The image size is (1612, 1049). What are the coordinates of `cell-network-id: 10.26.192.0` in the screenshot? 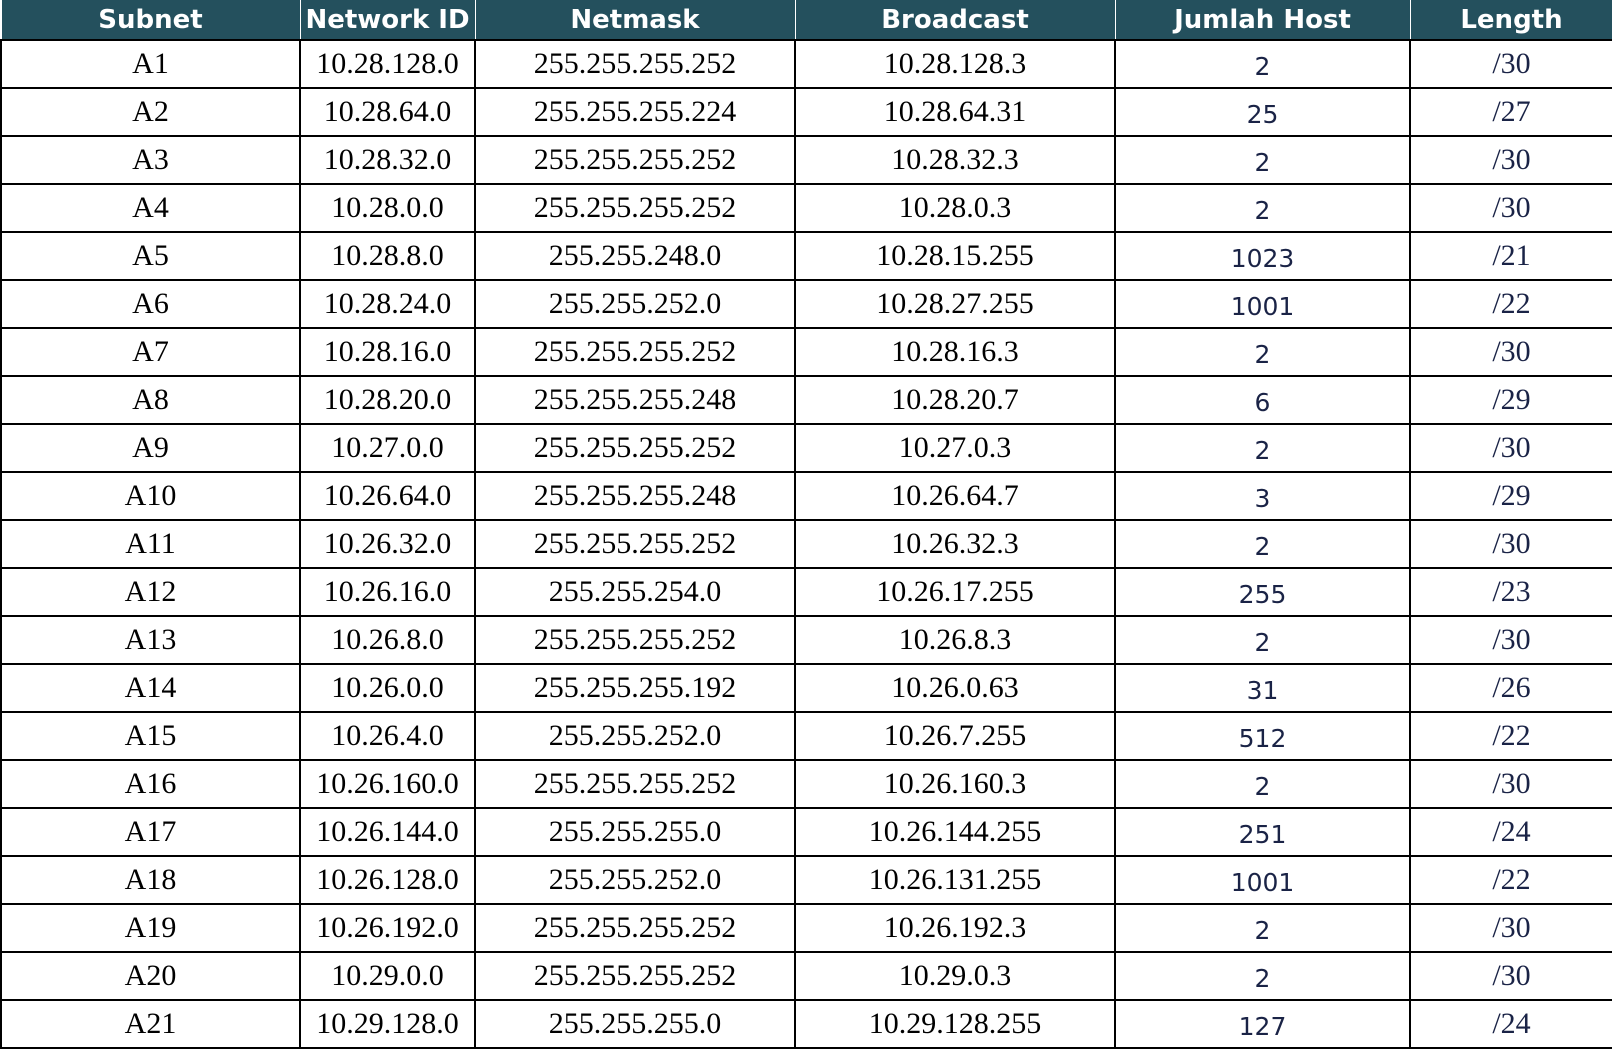 It's located at (387, 928).